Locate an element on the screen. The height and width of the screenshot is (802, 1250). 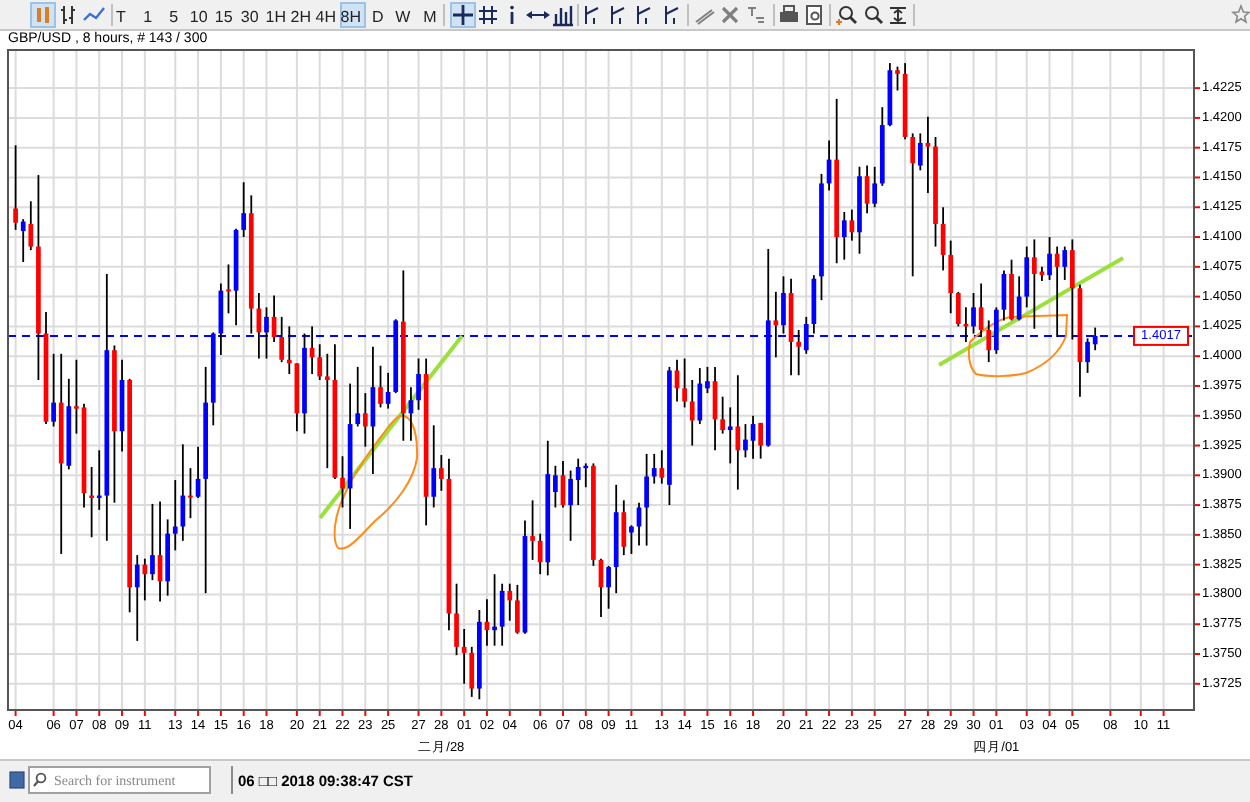
text: T 1 5 10 15 30 1H 2H 4H 8H D W M is located at coordinates (276, 15).